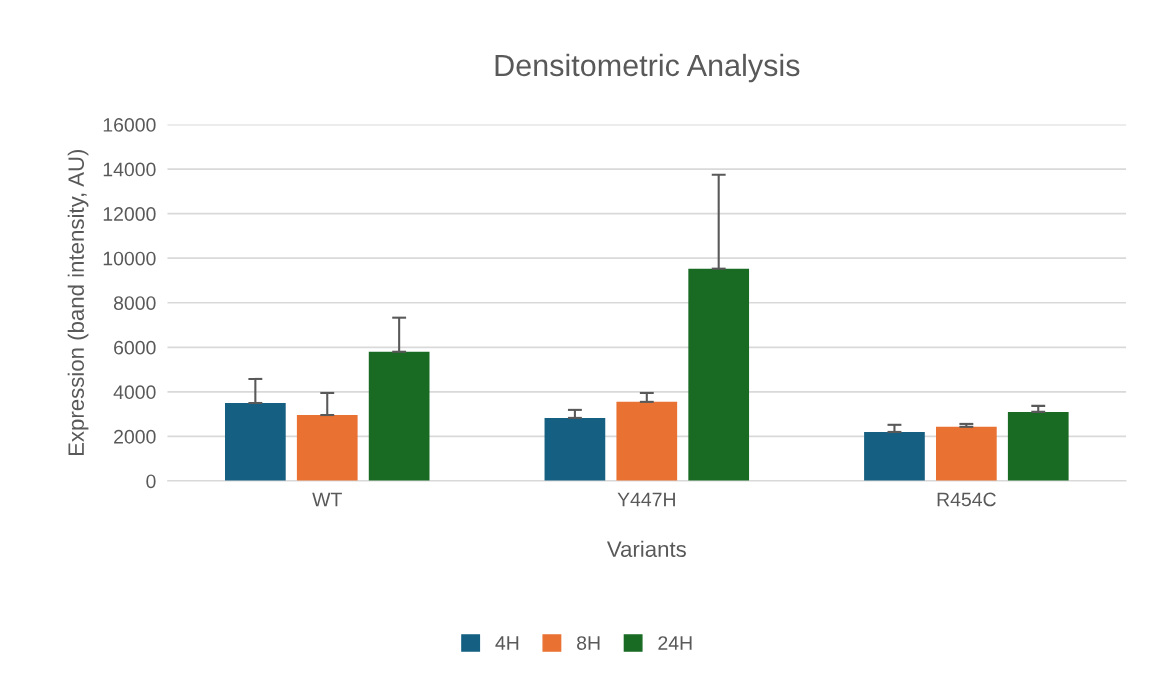 The width and height of the screenshot is (1155, 692). Describe the element at coordinates (327, 499) in the screenshot. I see `x-tick-label: WT` at that location.